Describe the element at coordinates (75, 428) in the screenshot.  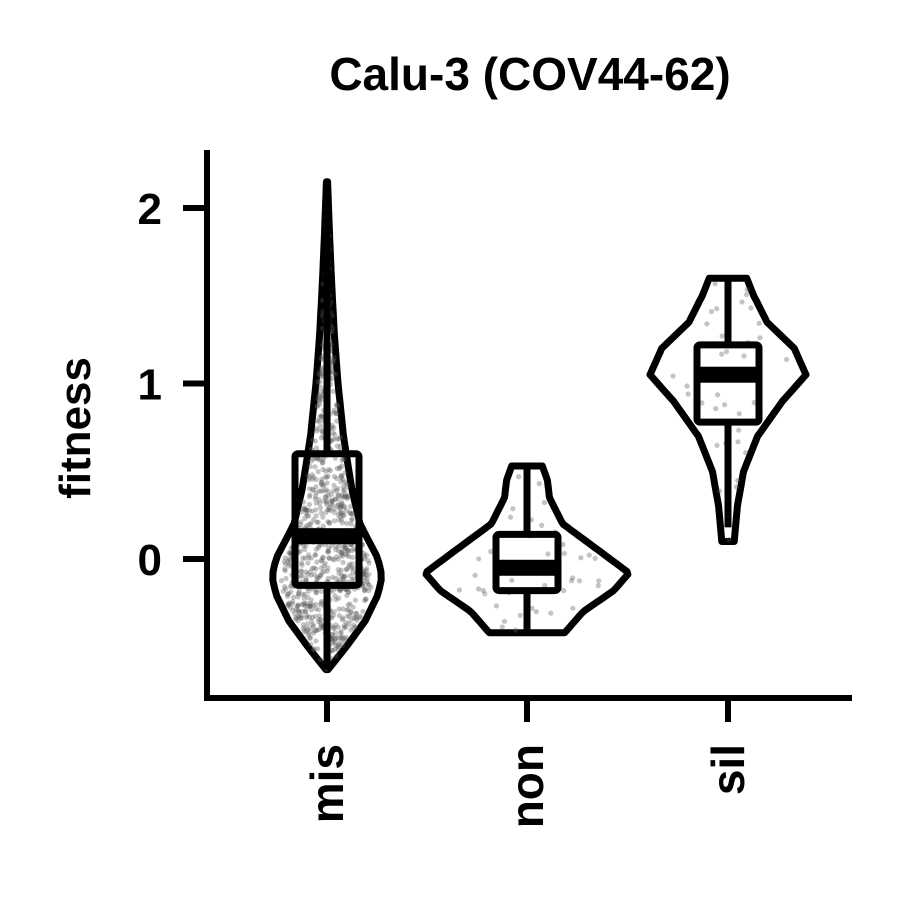
I see `y-axis-label: fitness` at that location.